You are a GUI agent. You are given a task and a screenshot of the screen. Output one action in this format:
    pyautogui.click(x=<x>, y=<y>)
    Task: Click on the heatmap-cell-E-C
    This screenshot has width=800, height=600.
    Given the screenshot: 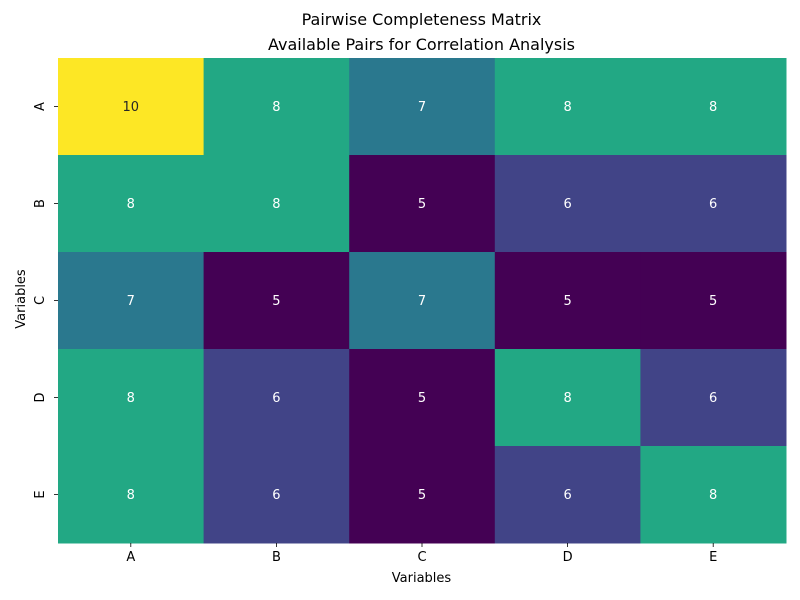 What is the action you would take?
    pyautogui.click(x=422, y=495)
    